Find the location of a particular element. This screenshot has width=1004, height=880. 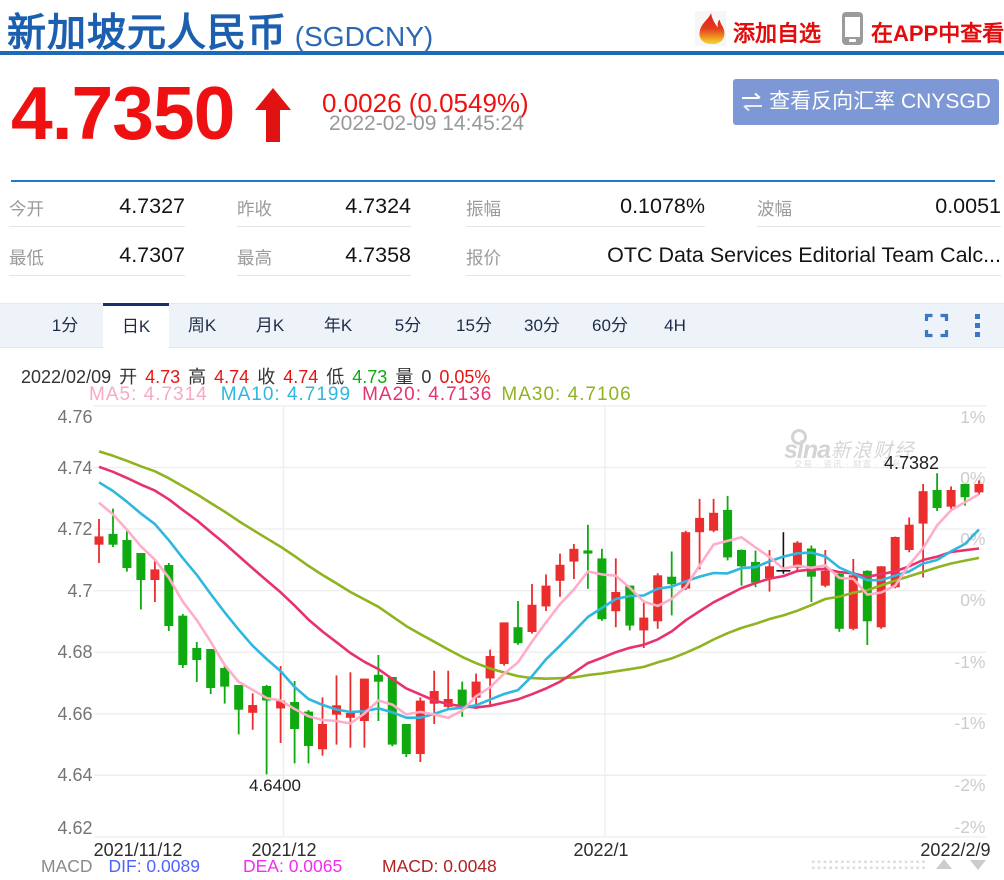

svg-text: 4.72 is located at coordinates (74, 529).